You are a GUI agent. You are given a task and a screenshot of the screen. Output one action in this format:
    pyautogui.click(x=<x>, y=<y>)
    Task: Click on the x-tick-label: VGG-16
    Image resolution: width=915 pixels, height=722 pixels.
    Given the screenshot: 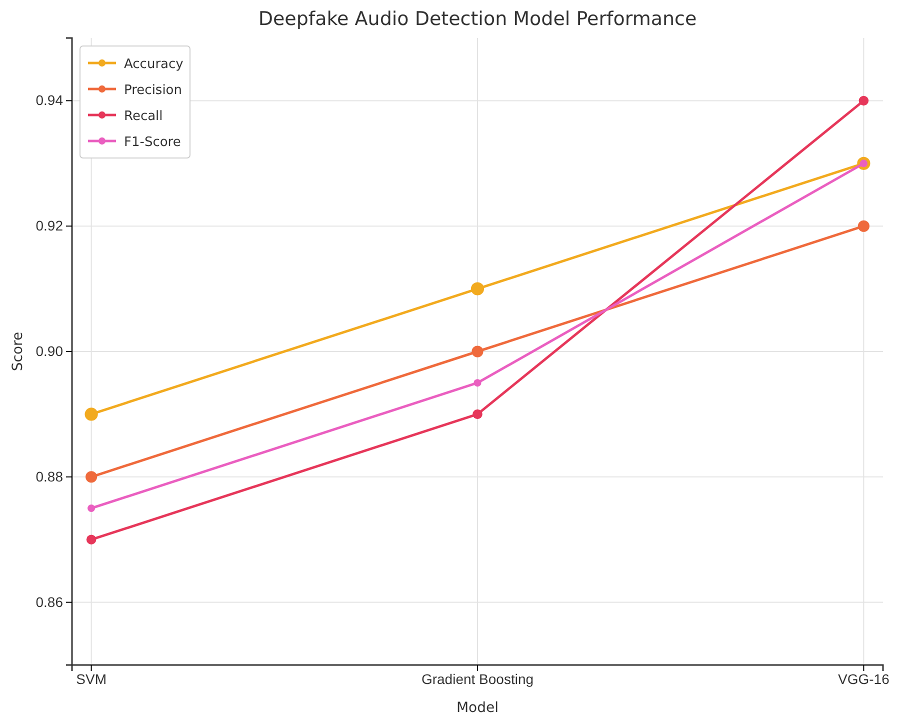 What is the action you would take?
    pyautogui.click(x=864, y=678)
    